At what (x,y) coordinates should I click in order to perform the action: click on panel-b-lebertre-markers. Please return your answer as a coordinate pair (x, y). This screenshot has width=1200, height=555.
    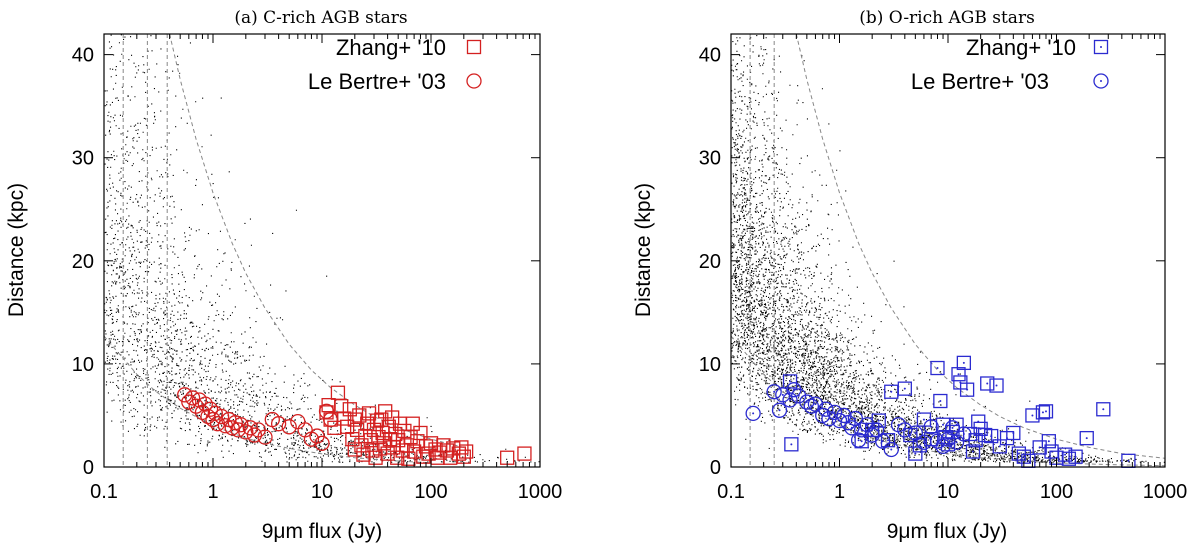
    Looking at the image, I should click on (858, 420).